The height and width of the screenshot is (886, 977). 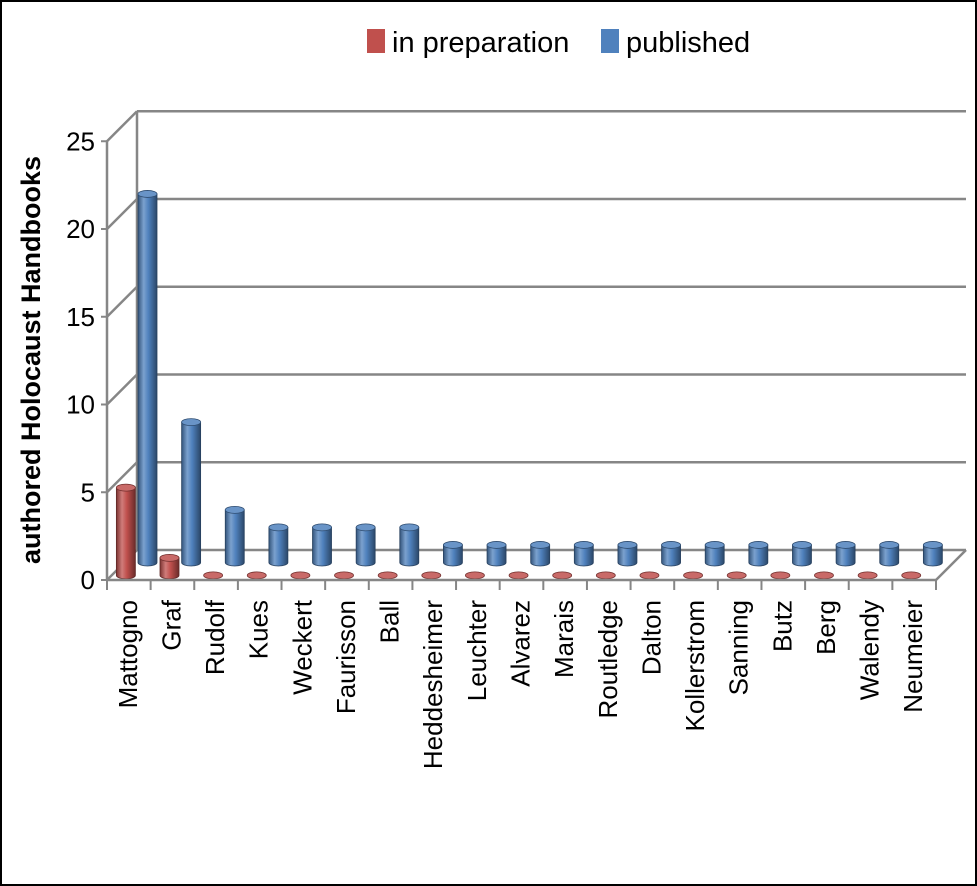 I want to click on y-tick-label-25: 25, so click(x=80, y=141).